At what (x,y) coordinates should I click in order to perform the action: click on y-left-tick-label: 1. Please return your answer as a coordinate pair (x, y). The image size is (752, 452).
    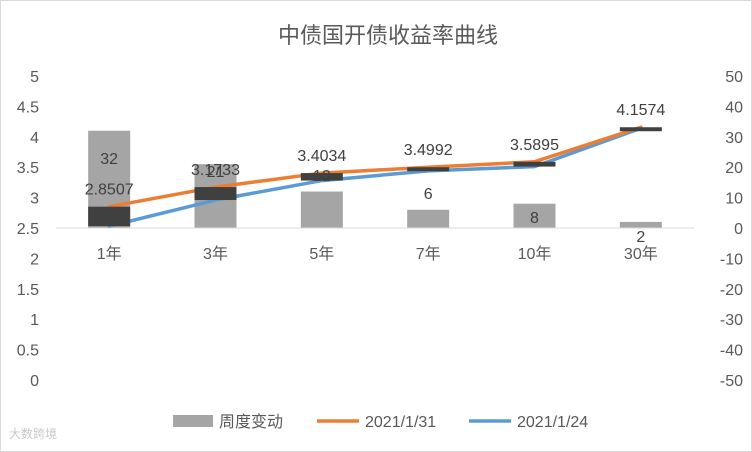
    Looking at the image, I should click on (34, 320).